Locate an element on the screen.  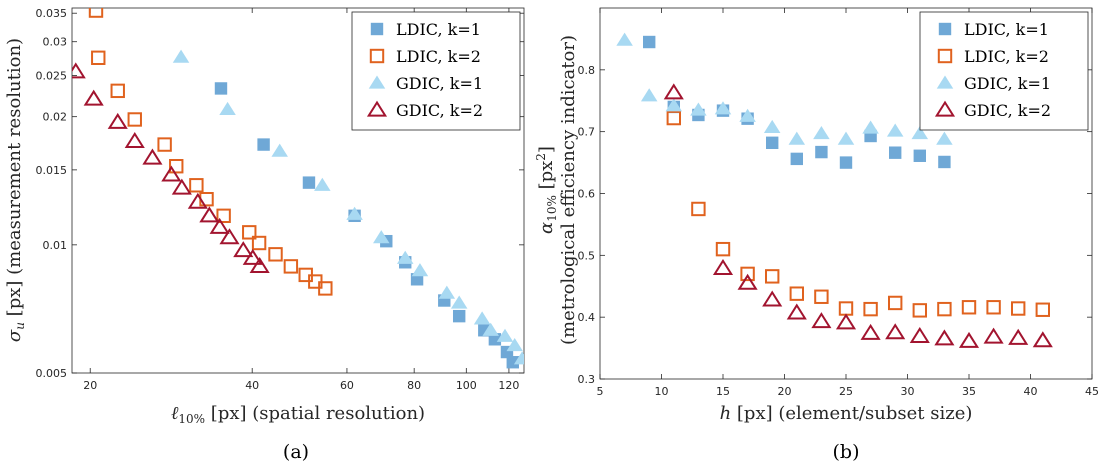
y-tick-label: 0.03 is located at coordinates (55, 42).